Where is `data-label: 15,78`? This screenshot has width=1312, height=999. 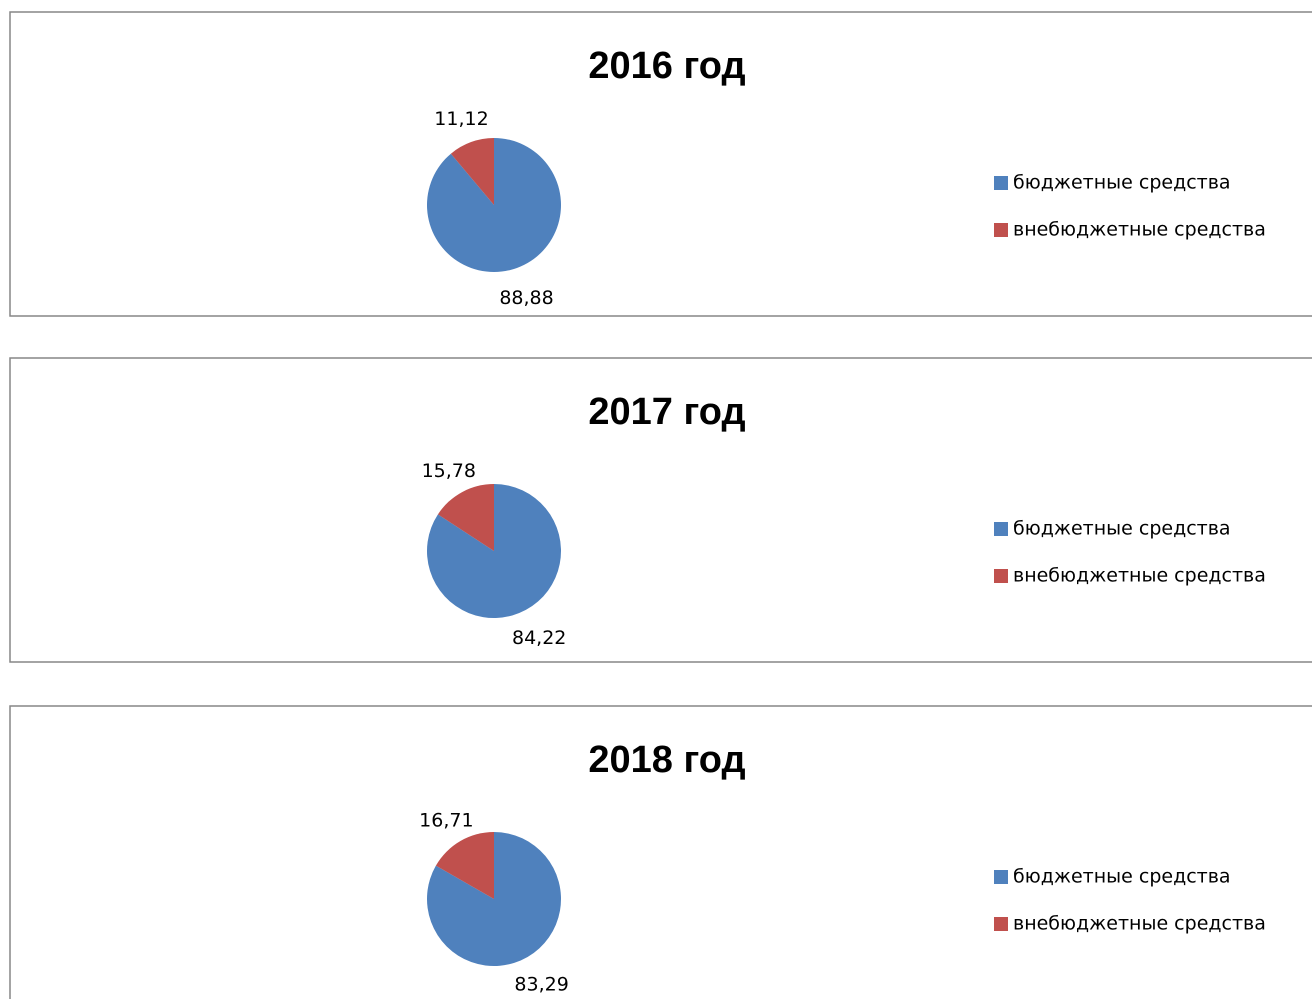
data-label: 15,78 is located at coordinates (449, 471).